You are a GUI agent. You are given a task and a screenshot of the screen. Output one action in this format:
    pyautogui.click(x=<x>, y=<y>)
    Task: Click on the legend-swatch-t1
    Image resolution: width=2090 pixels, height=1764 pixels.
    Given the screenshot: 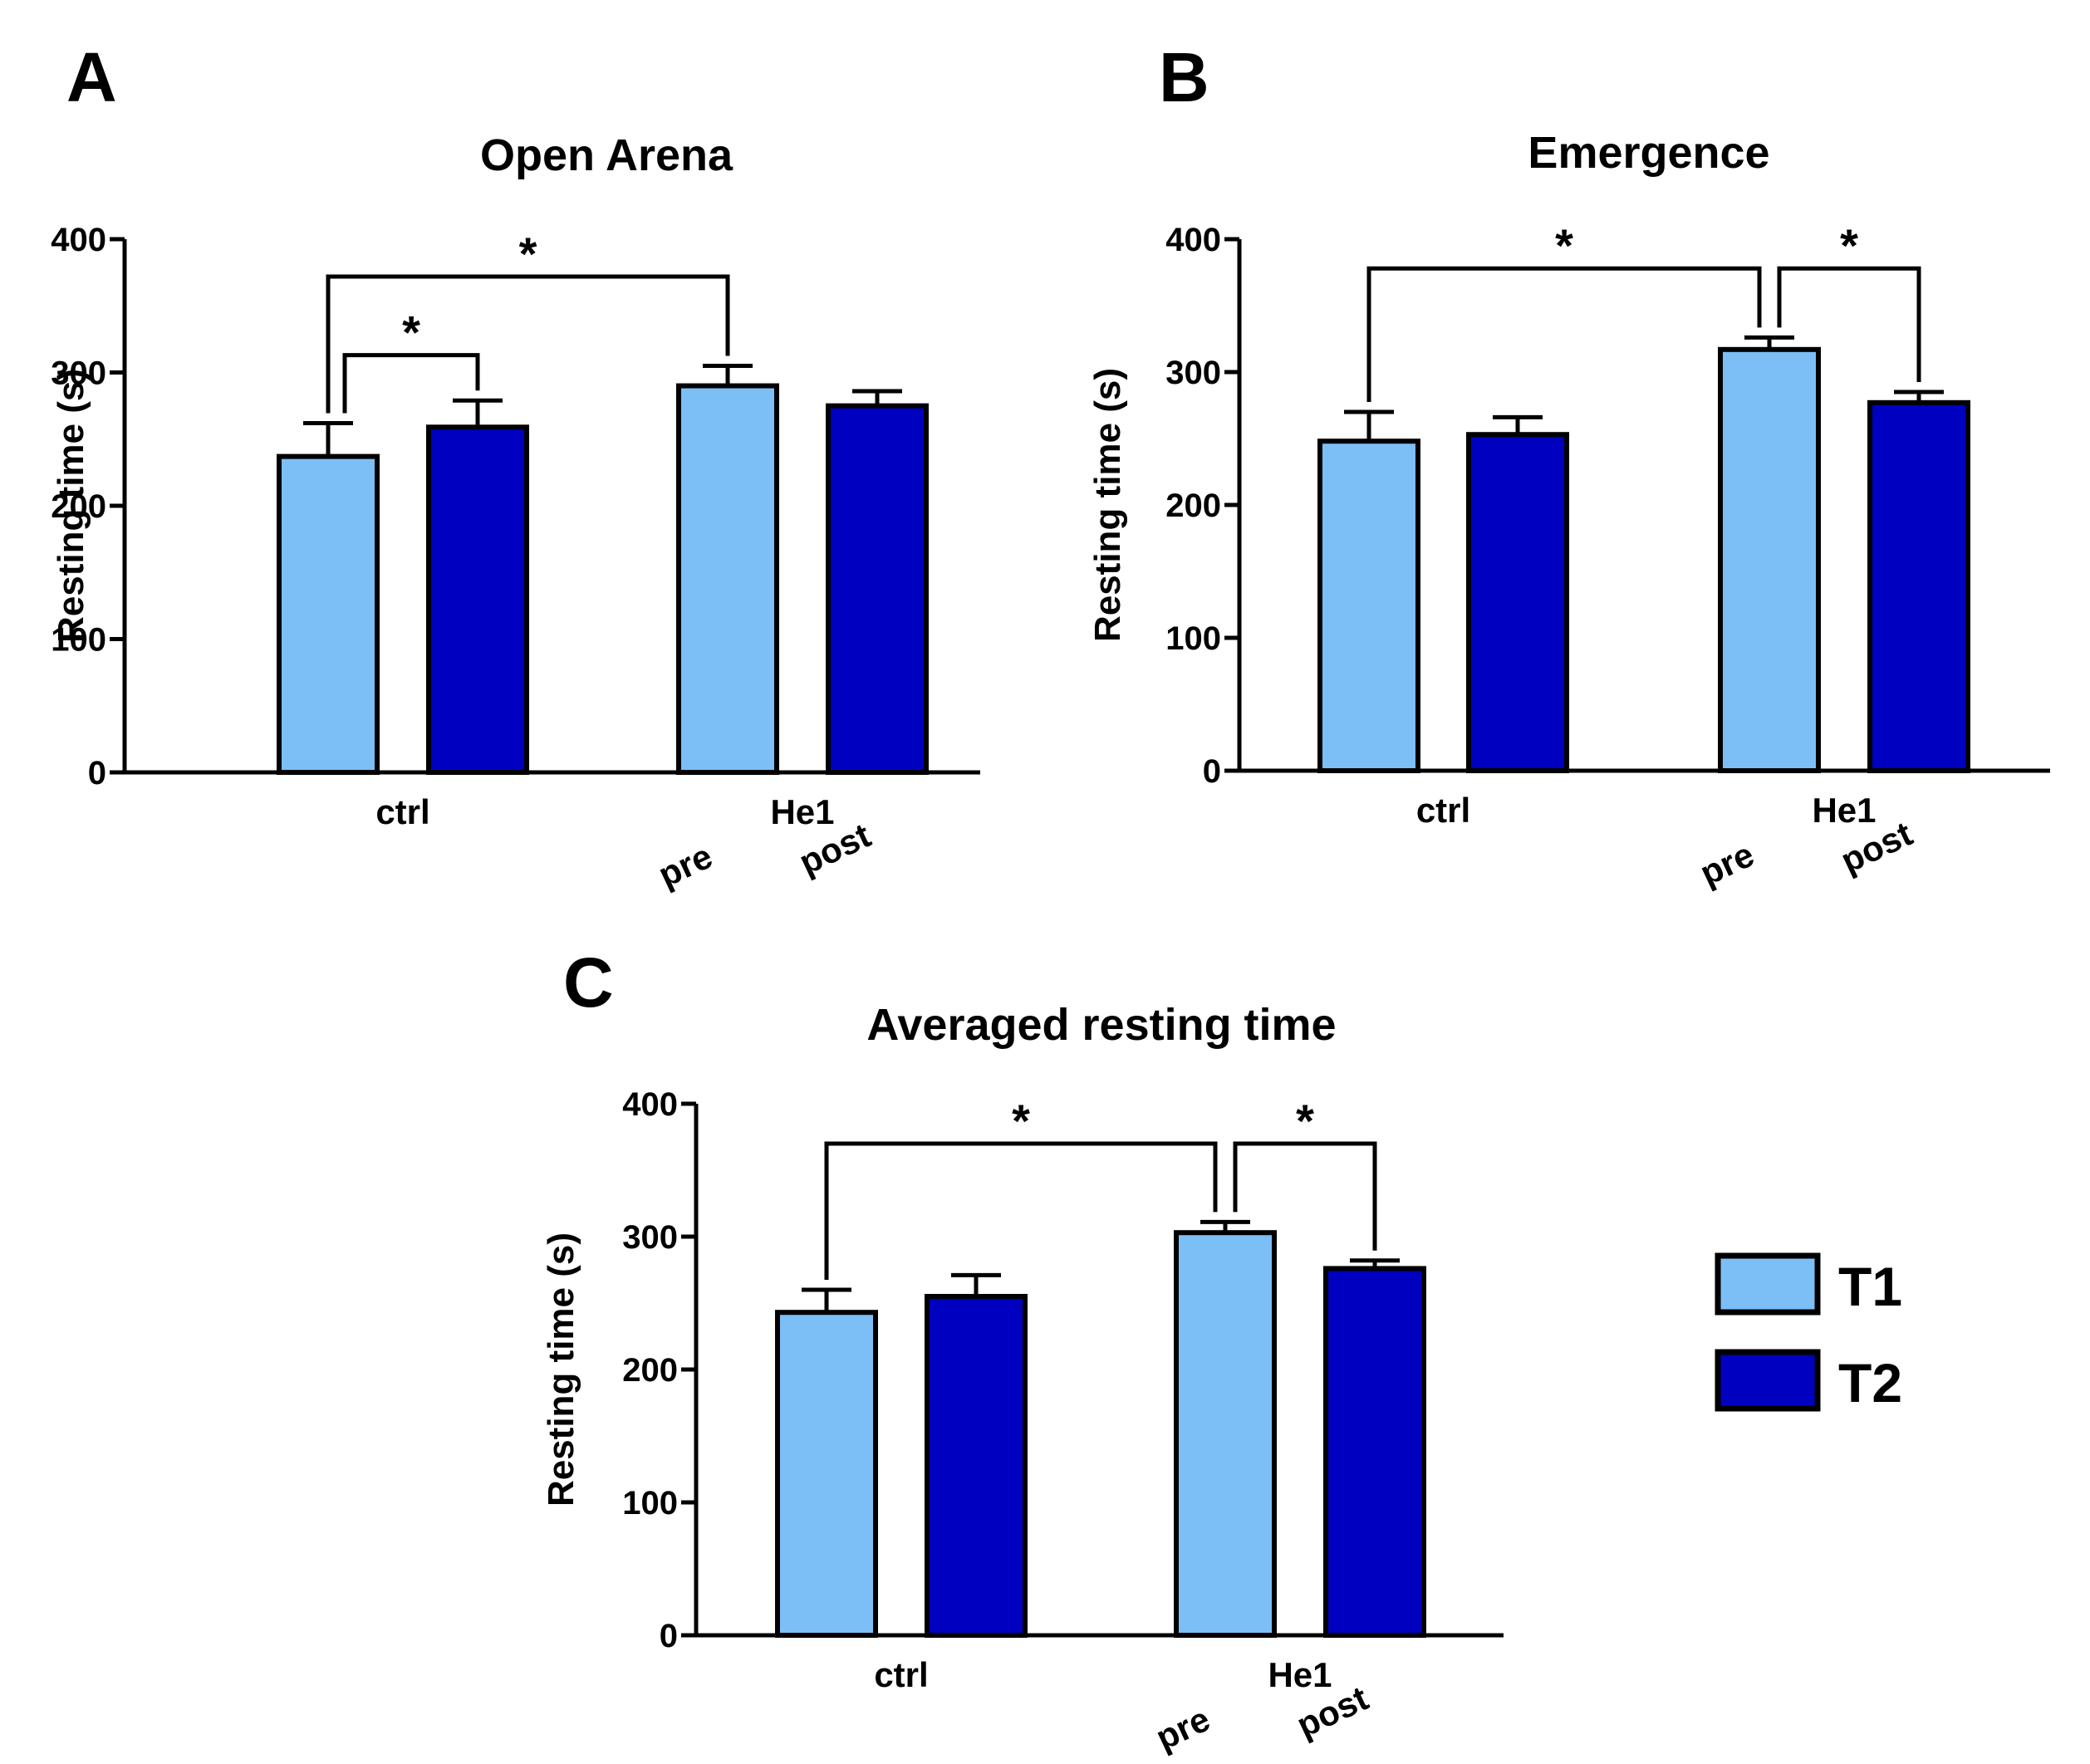 What is the action you would take?
    pyautogui.click(x=1768, y=1284)
    